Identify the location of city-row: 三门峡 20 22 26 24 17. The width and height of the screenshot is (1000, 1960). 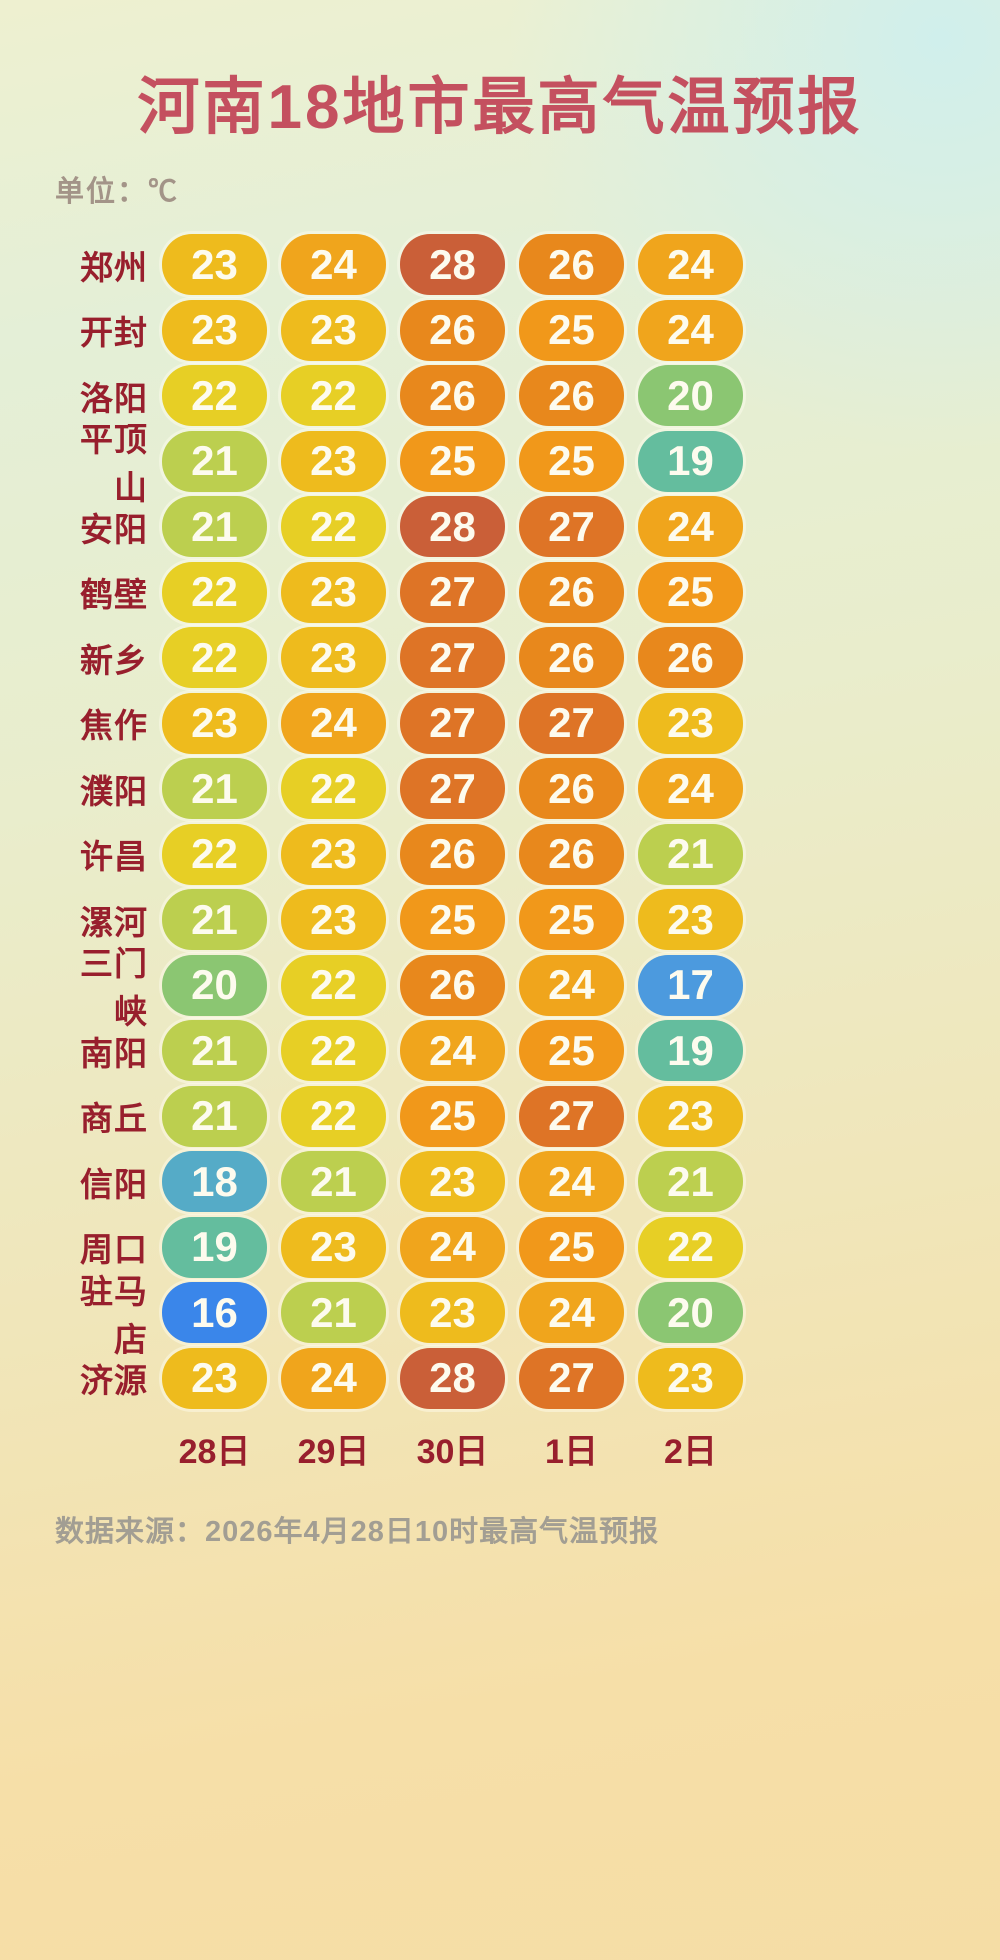
(402, 987).